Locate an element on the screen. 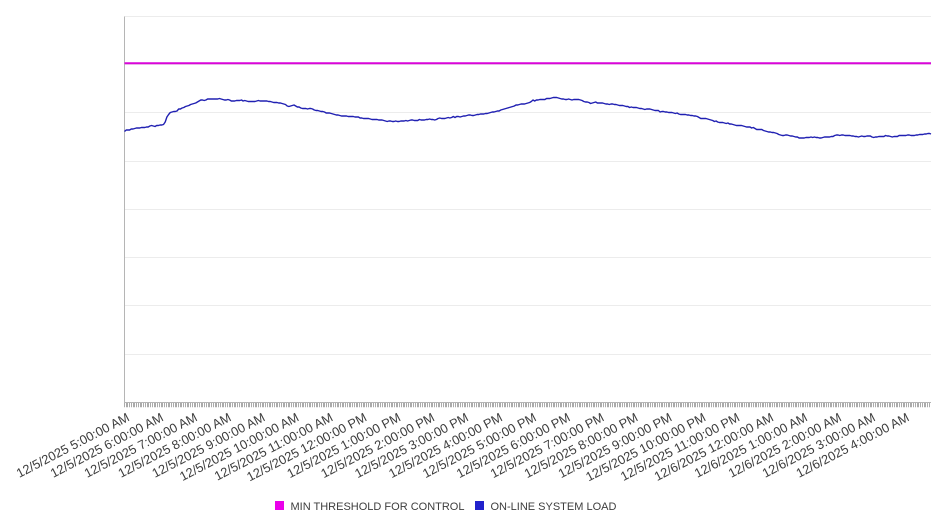 The width and height of the screenshot is (946, 526). svg-text: ON-LINE SYSTEM LOAD is located at coordinates (554, 507).